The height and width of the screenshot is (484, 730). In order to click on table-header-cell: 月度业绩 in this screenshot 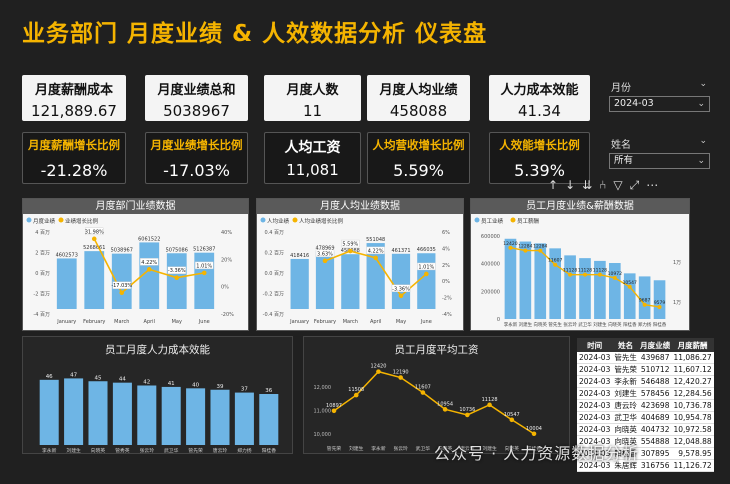, I will do `click(655, 345)`.